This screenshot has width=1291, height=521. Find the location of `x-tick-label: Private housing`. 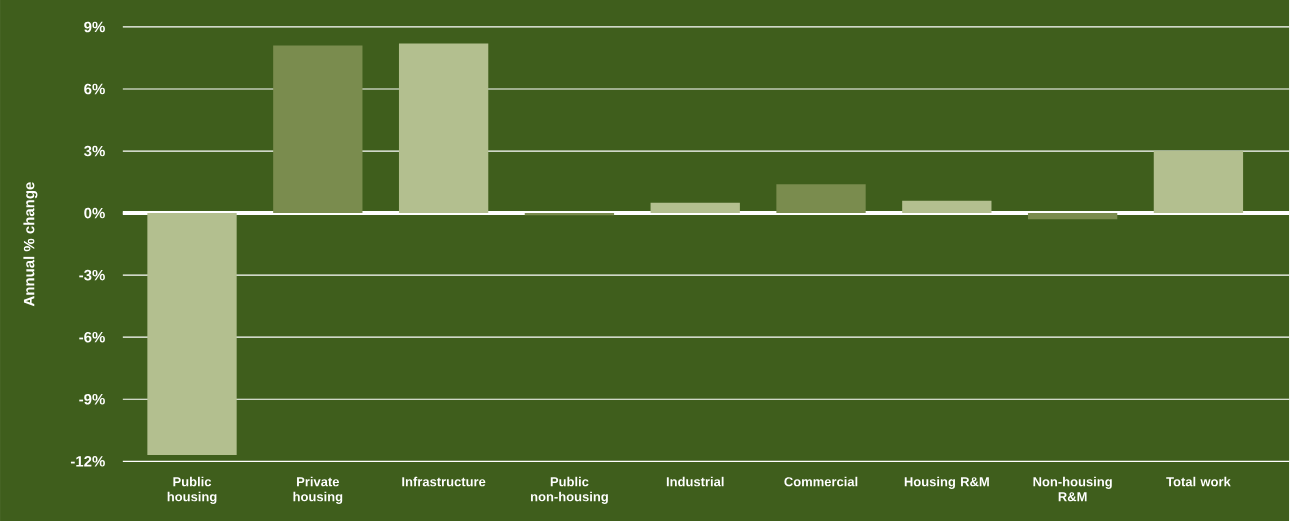

x-tick-label: Private housing is located at coordinates (318, 490).